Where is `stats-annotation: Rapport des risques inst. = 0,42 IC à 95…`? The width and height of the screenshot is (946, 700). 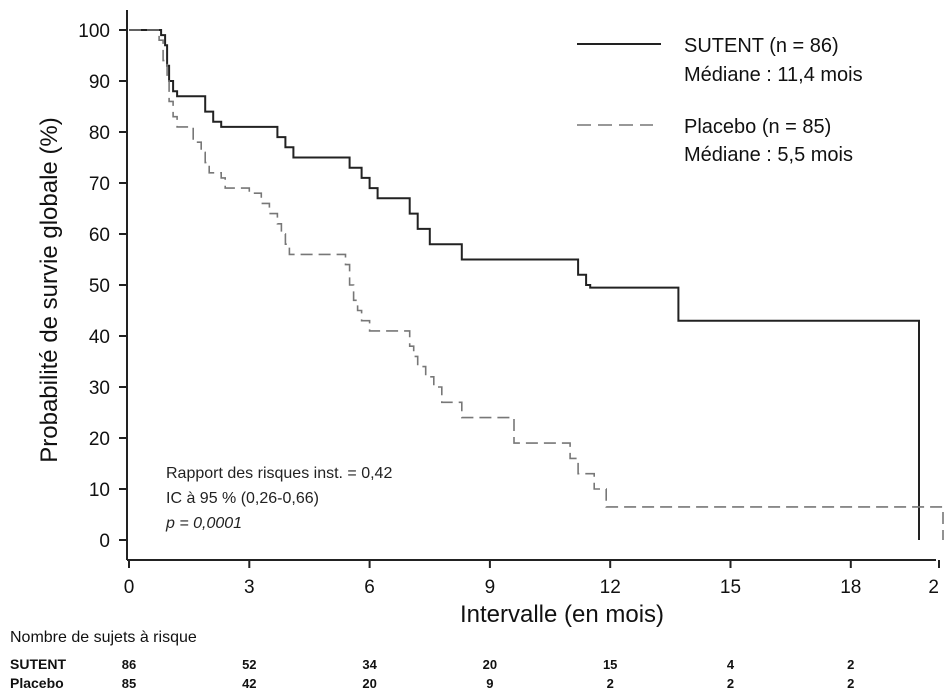 stats-annotation: Rapport des risques inst. = 0,42 IC à 95… is located at coordinates (278, 498).